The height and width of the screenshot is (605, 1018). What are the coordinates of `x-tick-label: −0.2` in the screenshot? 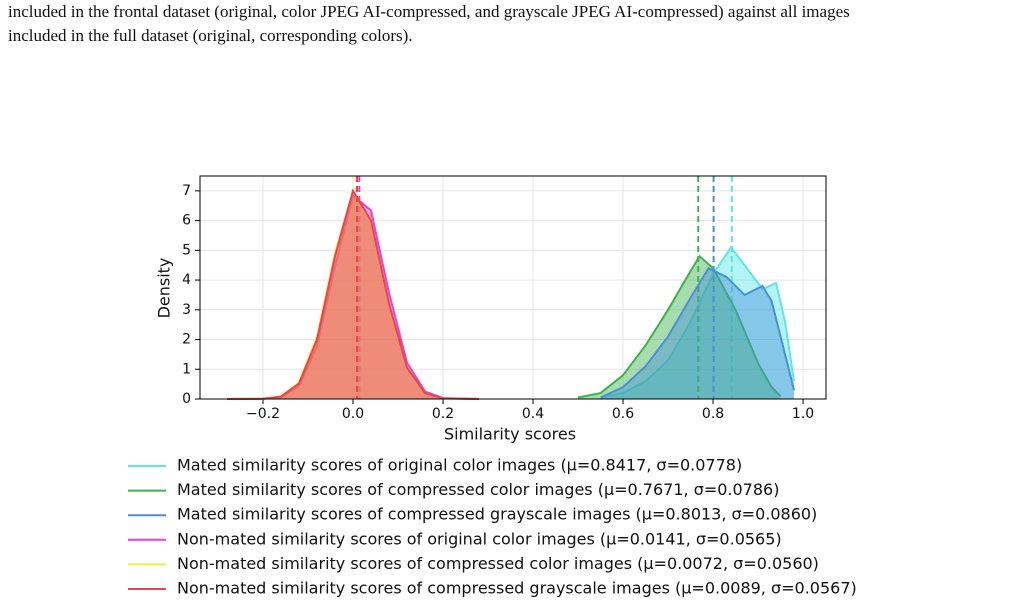 It's located at (263, 414).